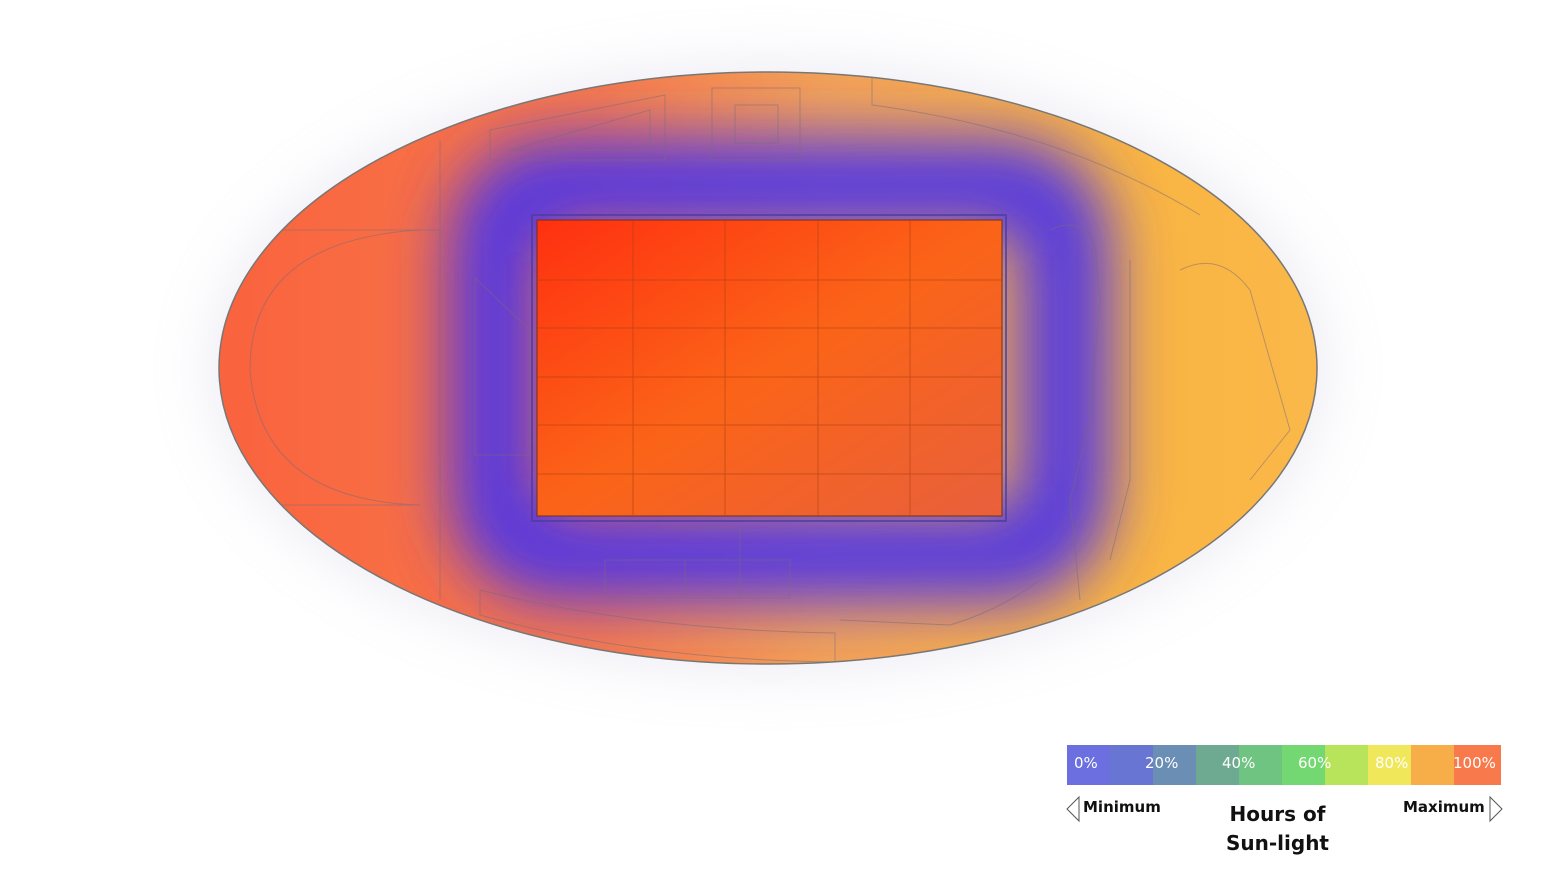 Image resolution: width=1553 pixels, height=871 pixels. I want to click on legend-label: 0%, so click(1086, 763).